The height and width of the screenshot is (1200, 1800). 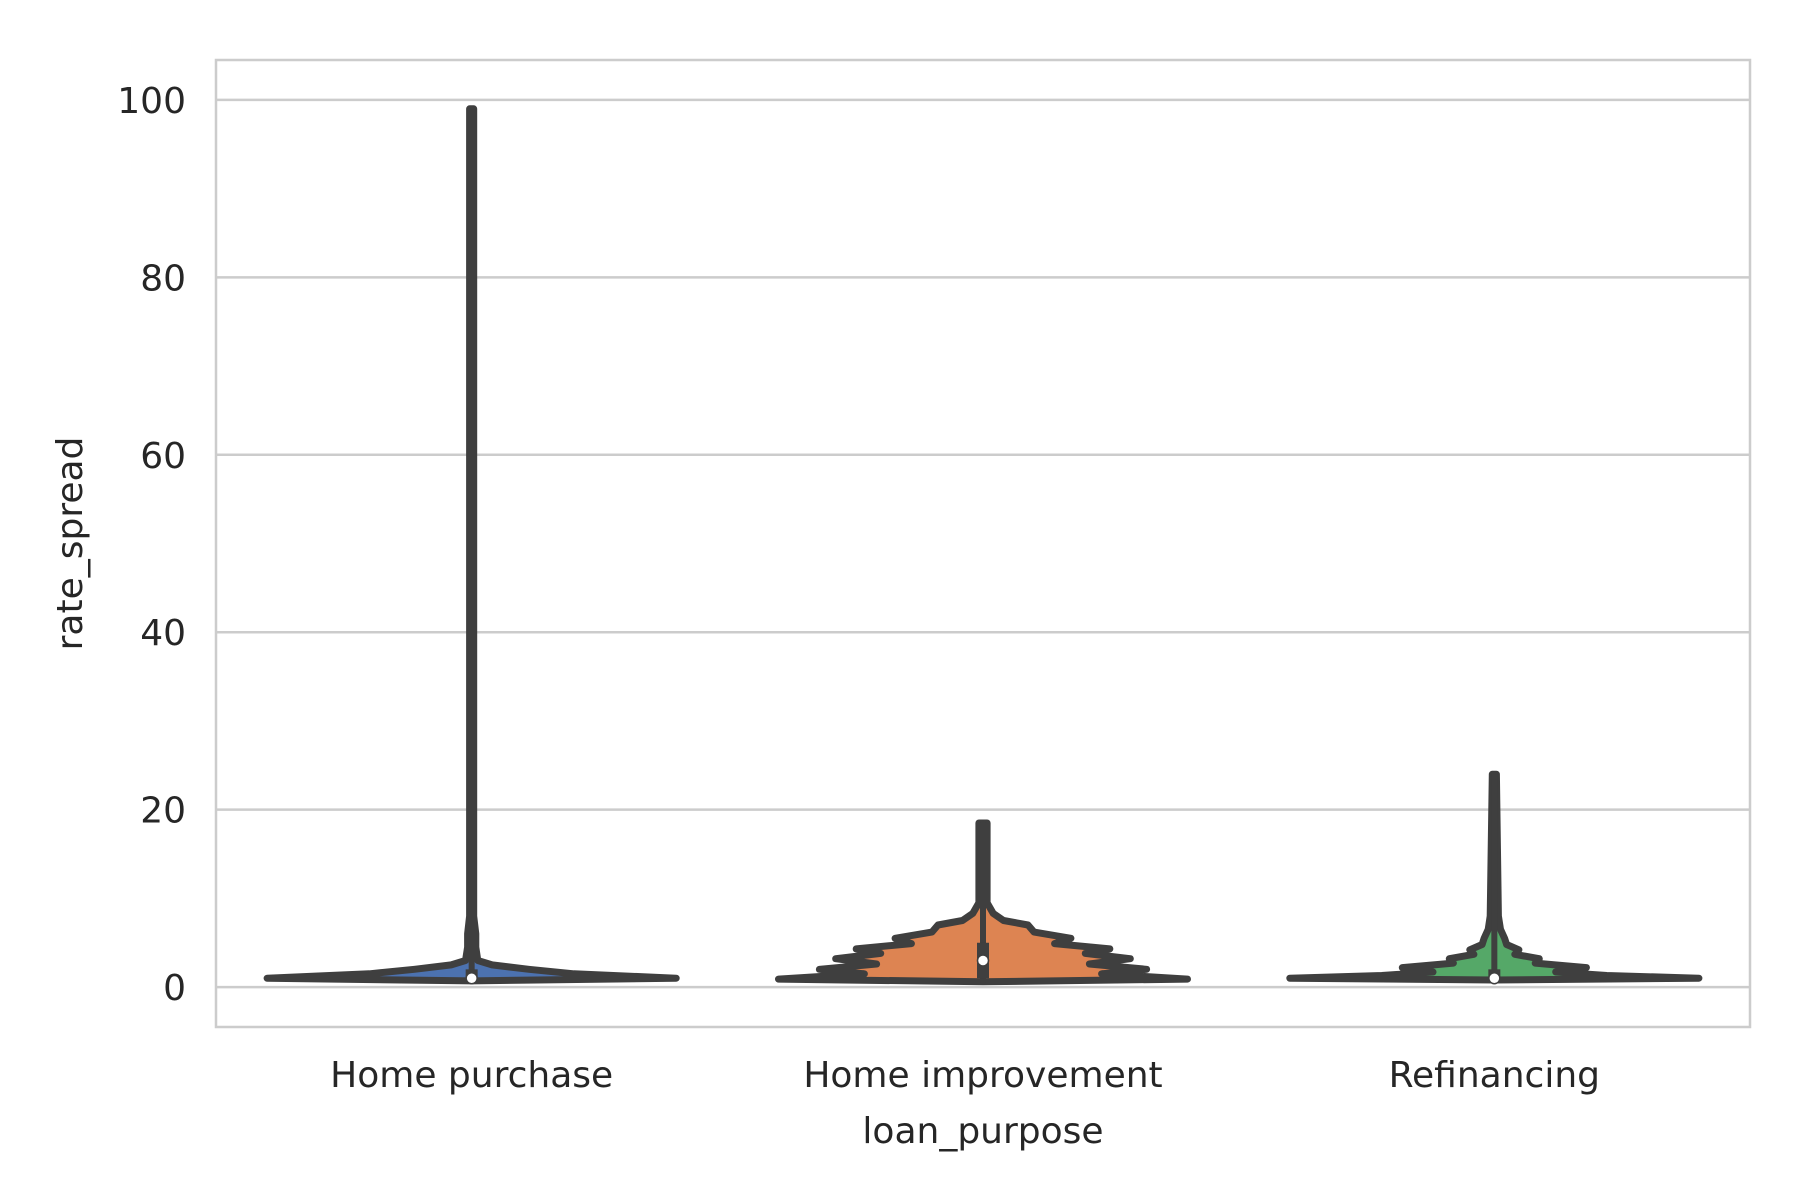 What do you see at coordinates (70, 544) in the screenshot?
I see `y-axis-label: rate_spread` at bounding box center [70, 544].